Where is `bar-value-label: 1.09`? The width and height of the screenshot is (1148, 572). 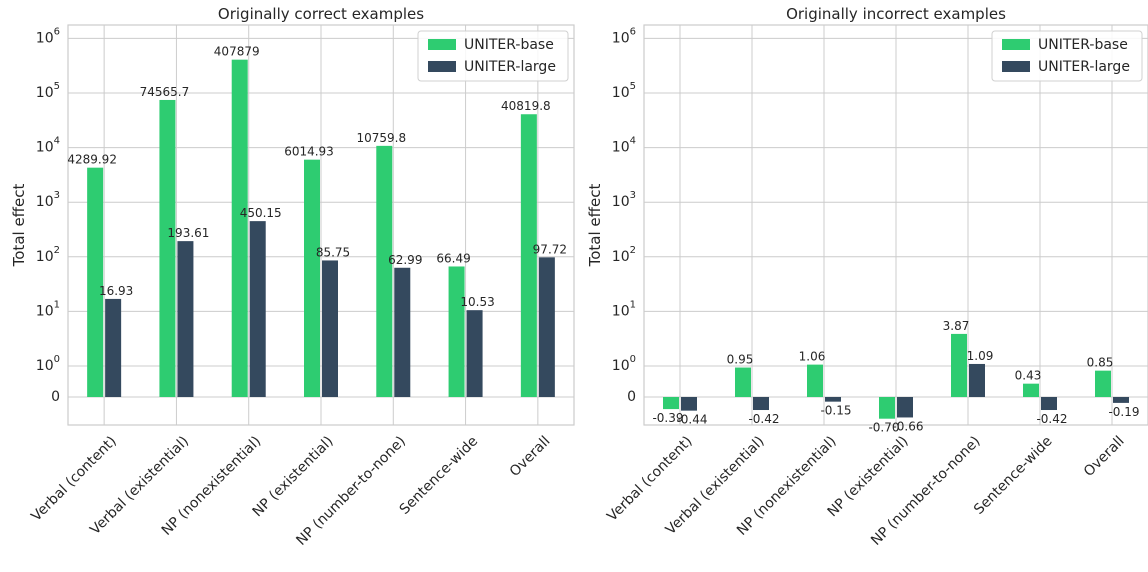 bar-value-label: 1.09 is located at coordinates (980, 356).